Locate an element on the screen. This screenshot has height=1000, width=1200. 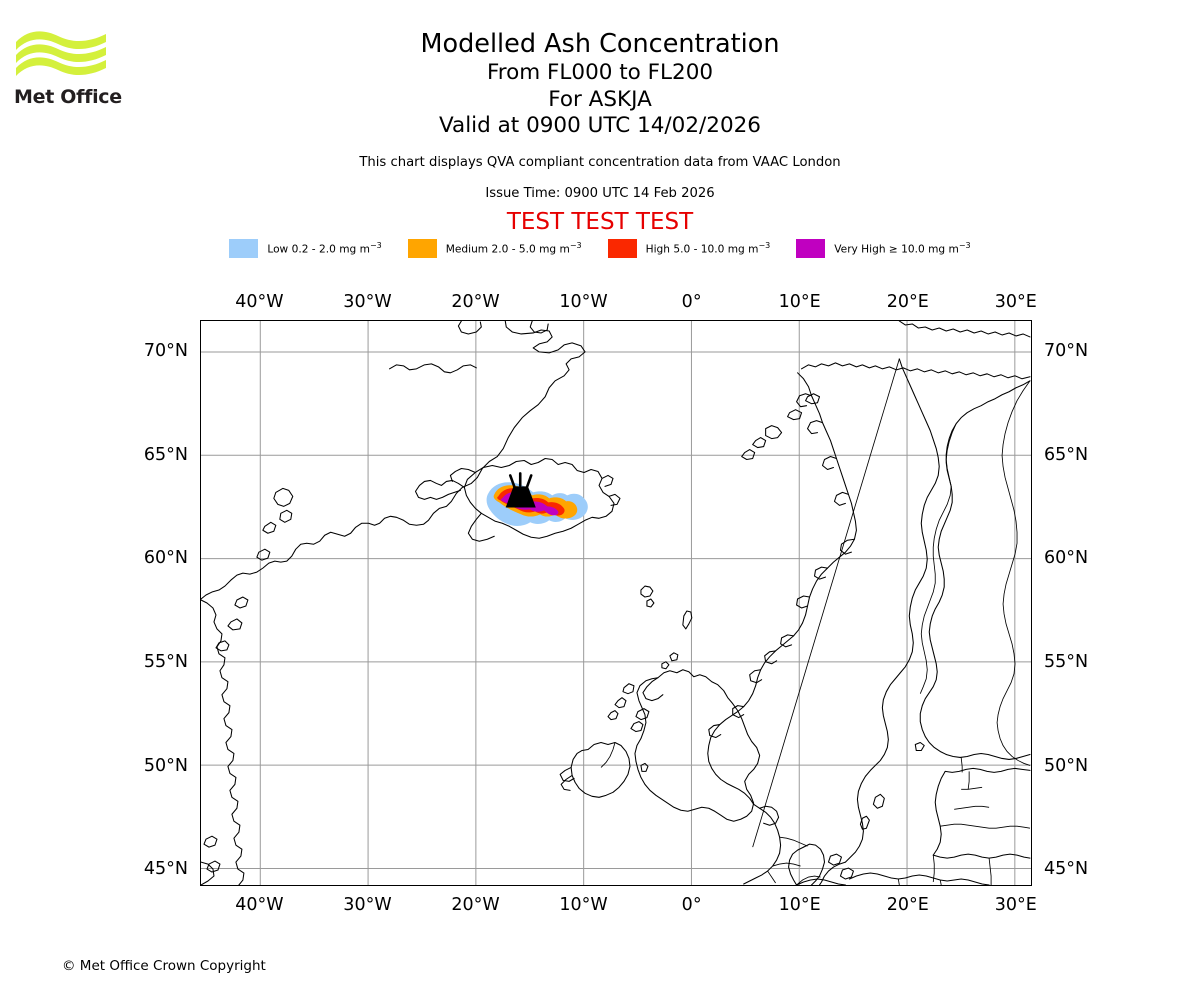
lat-tick-right: 45°N is located at coordinates (1066, 869).